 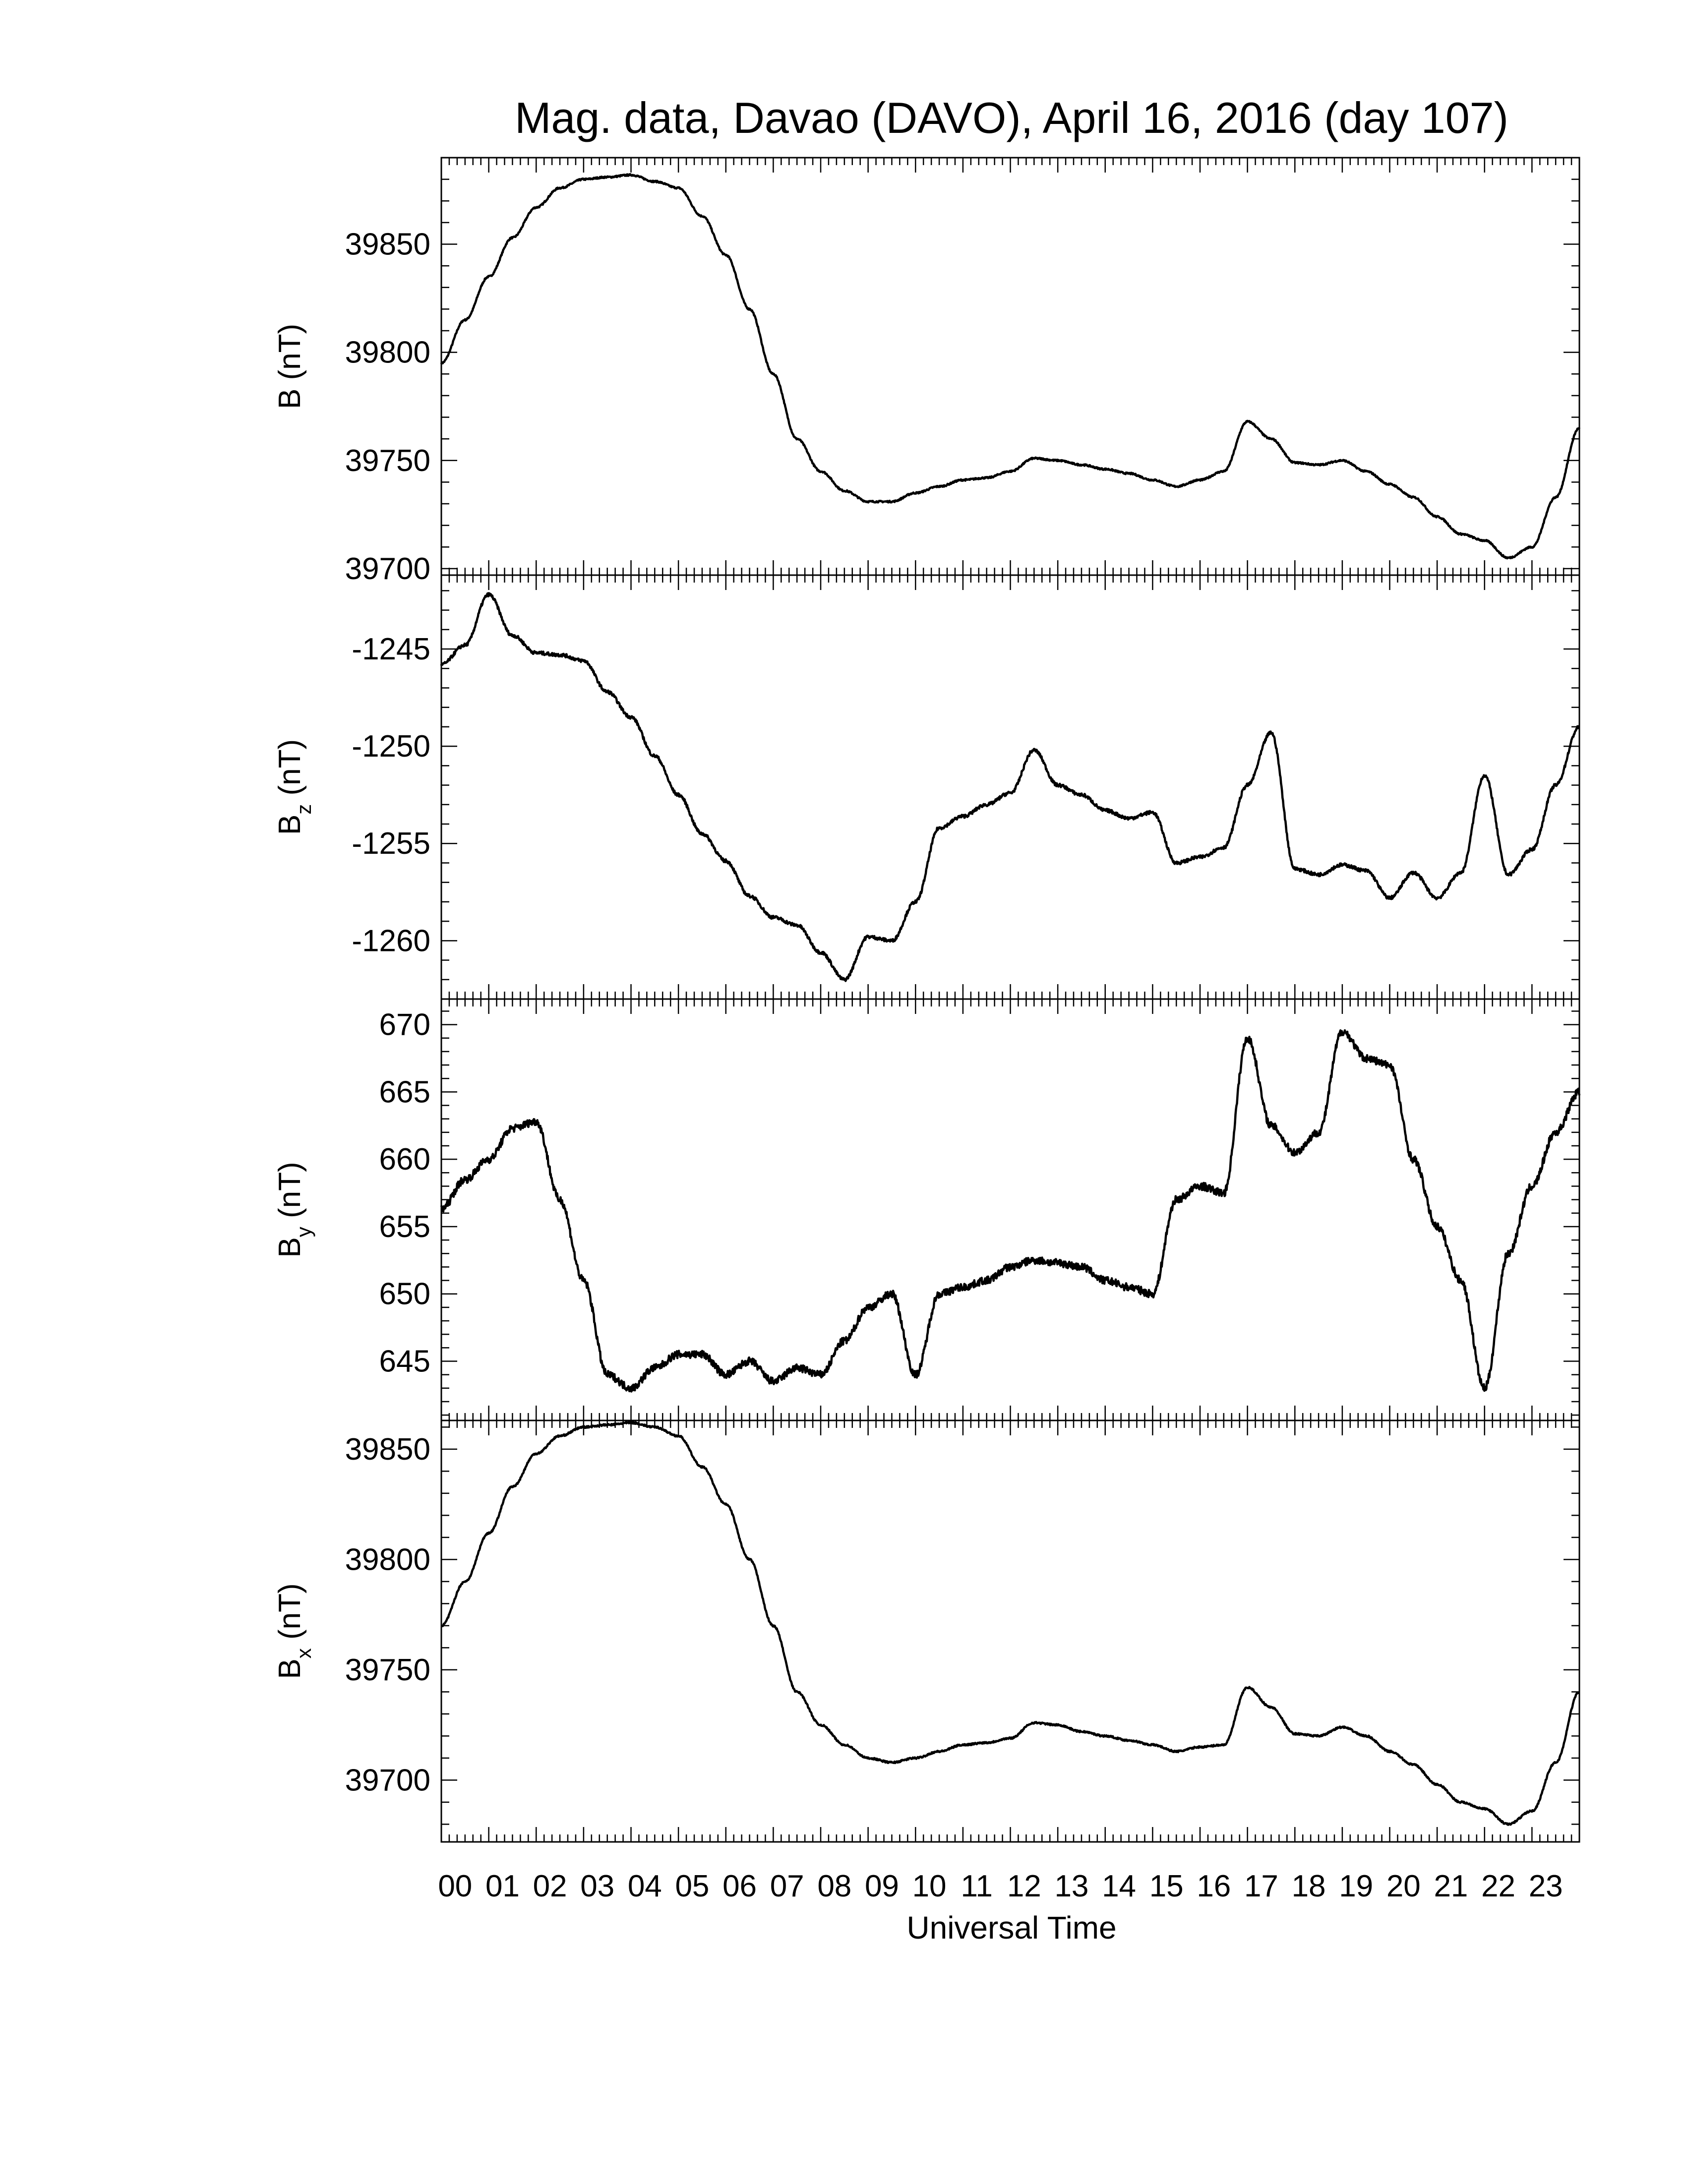 What do you see at coordinates (692, 1886) in the screenshot?
I see `x-tick-label: 05` at bounding box center [692, 1886].